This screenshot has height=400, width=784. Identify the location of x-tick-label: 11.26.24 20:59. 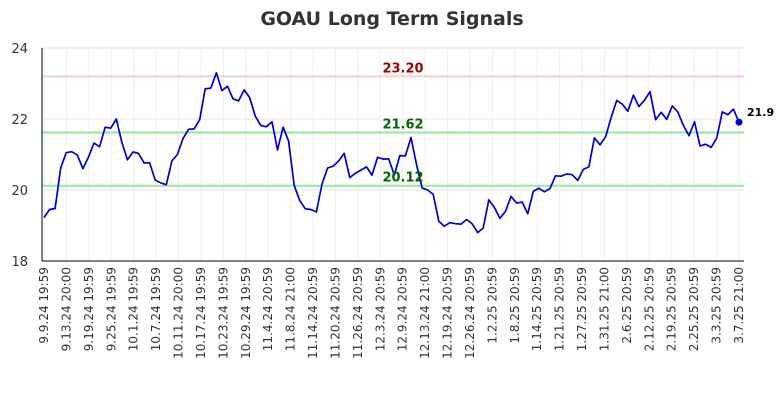
(358, 313).